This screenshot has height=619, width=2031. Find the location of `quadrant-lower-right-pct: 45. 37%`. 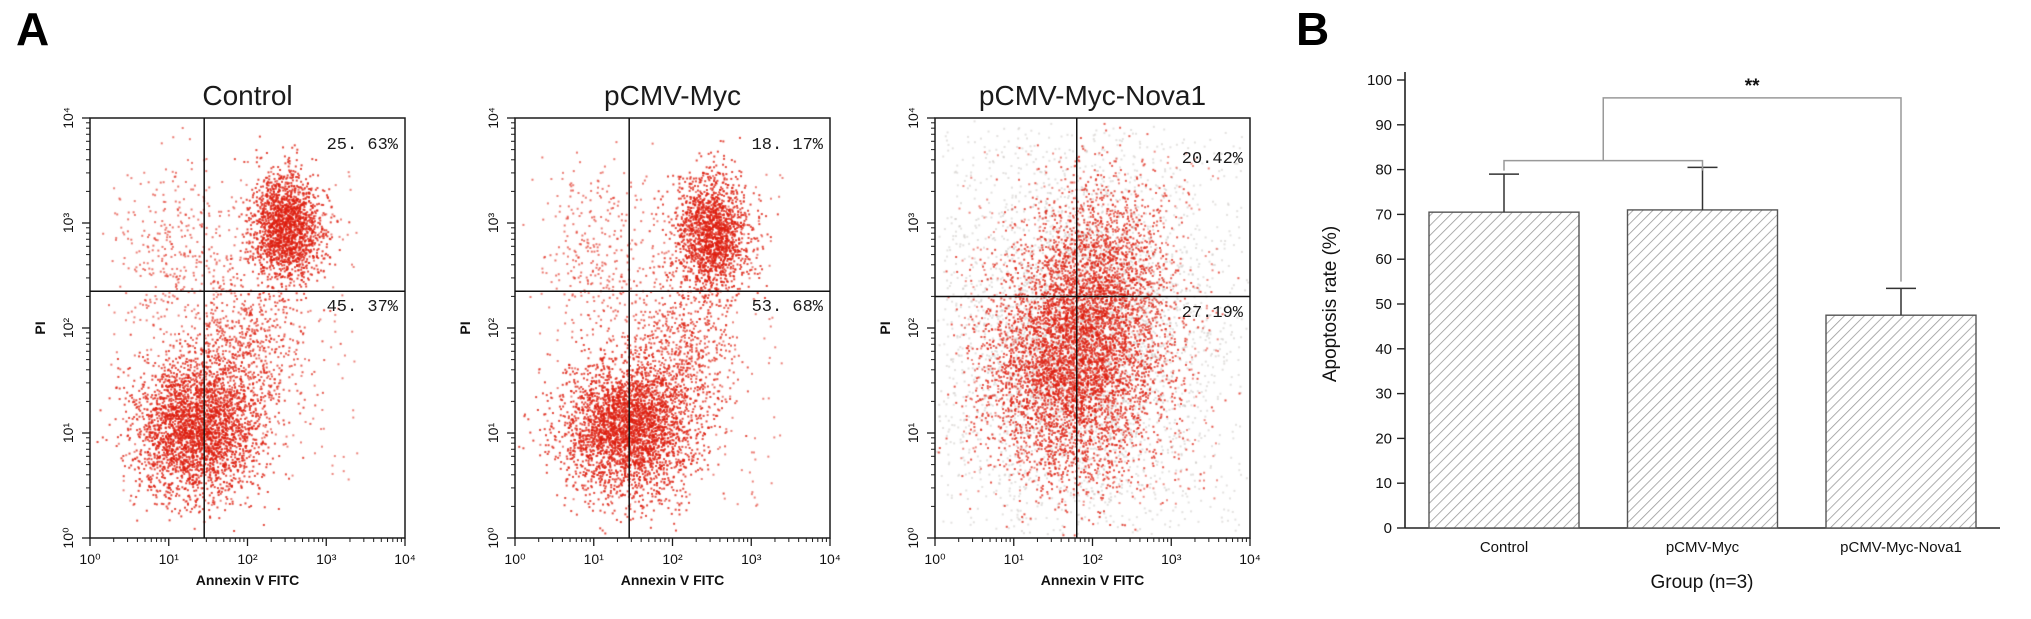

quadrant-lower-right-pct: 45. 37% is located at coordinates (362, 307).